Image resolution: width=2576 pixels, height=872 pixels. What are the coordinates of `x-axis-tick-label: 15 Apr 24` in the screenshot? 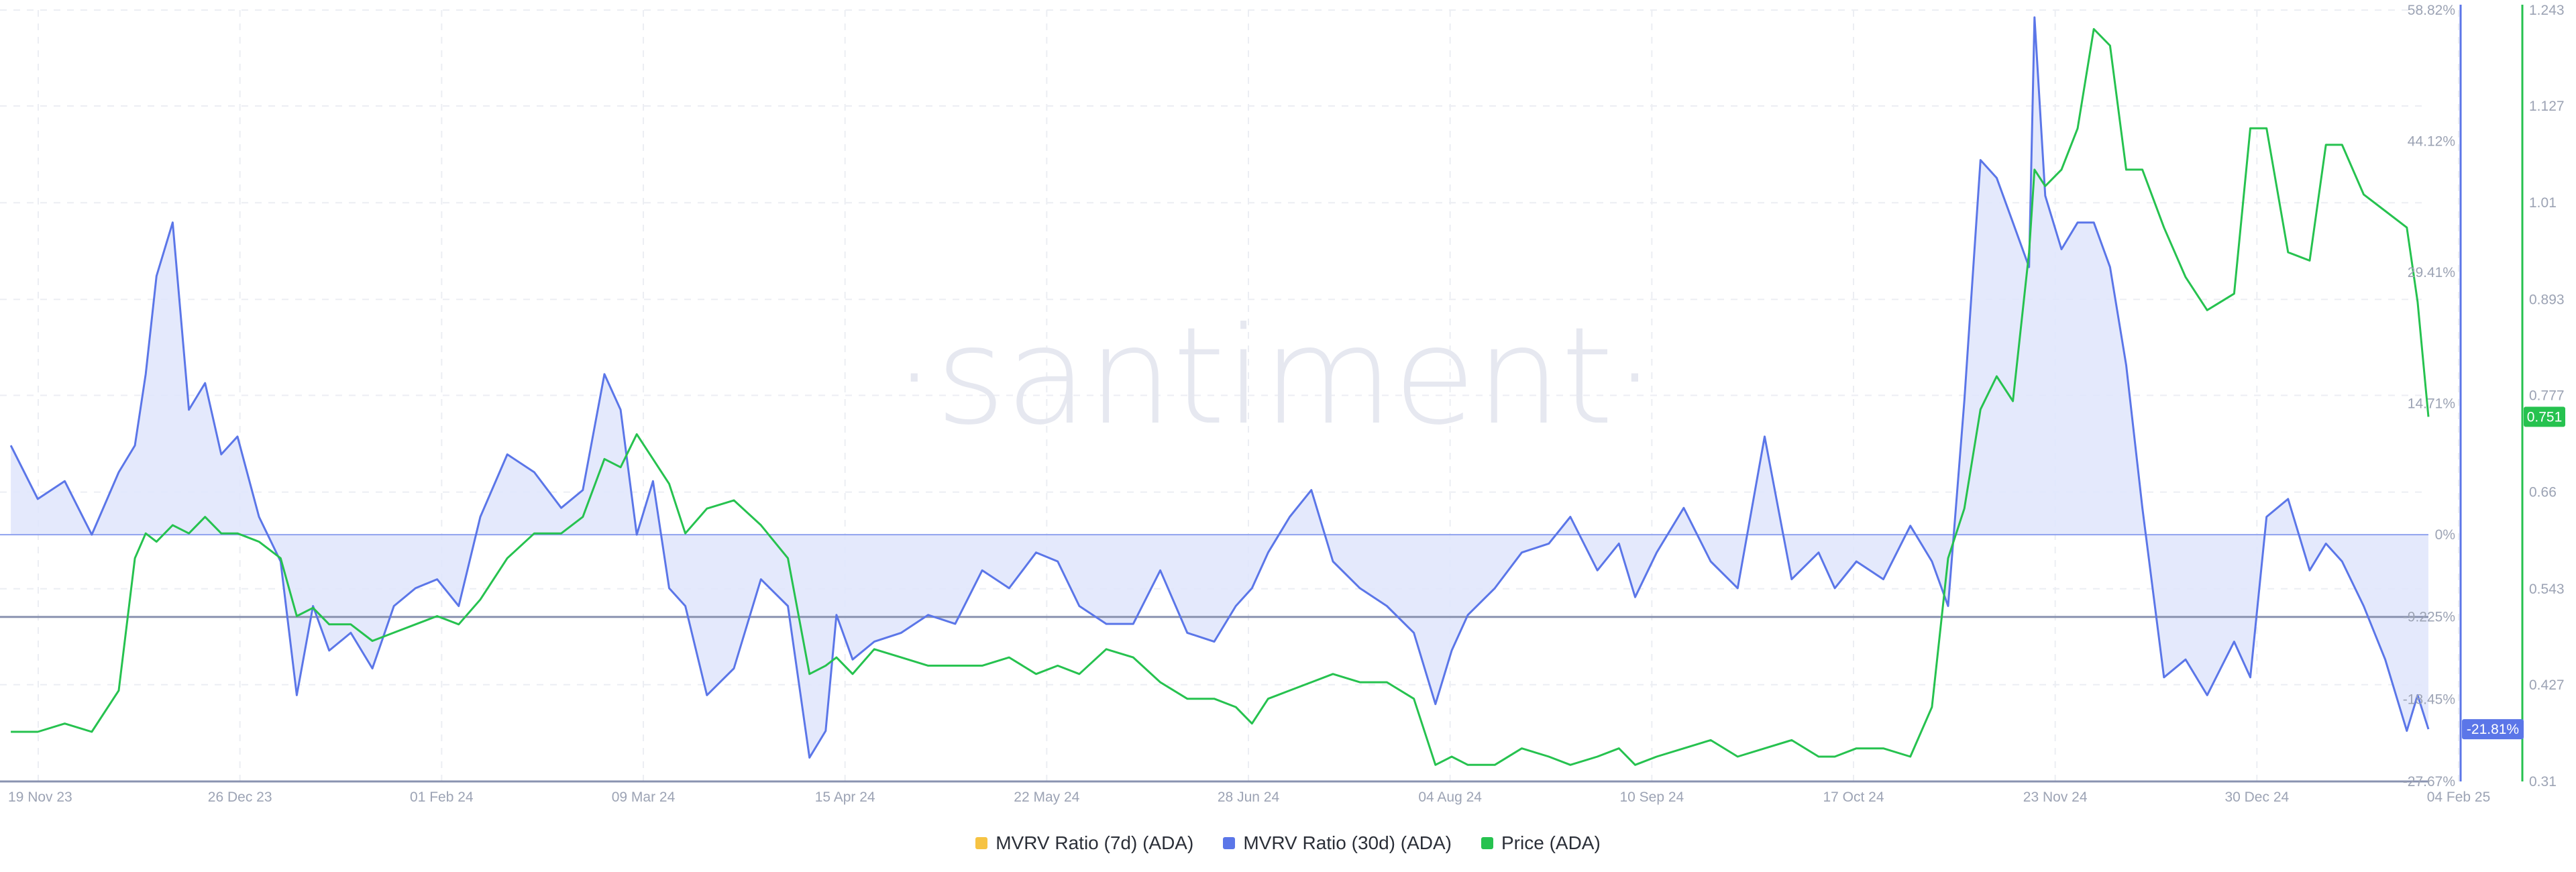 It's located at (845, 797).